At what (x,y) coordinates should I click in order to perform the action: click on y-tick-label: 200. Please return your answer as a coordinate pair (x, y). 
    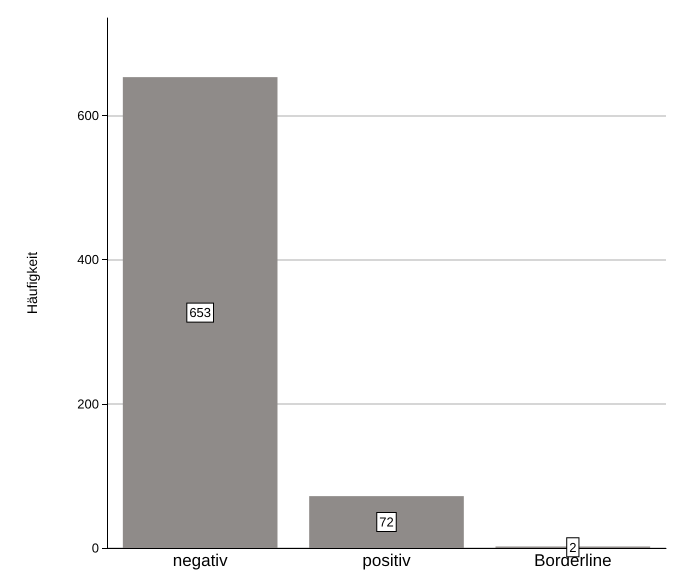
    Looking at the image, I should click on (88, 404).